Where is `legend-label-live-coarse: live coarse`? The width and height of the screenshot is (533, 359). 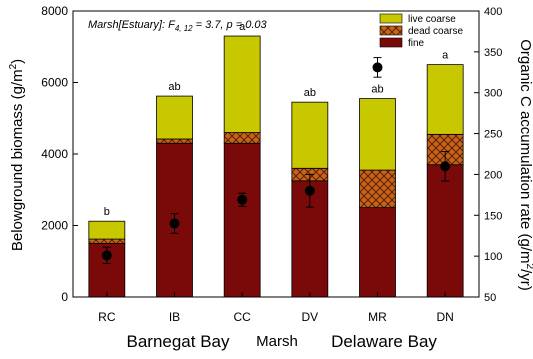 legend-label-live-coarse: live coarse is located at coordinates (432, 19).